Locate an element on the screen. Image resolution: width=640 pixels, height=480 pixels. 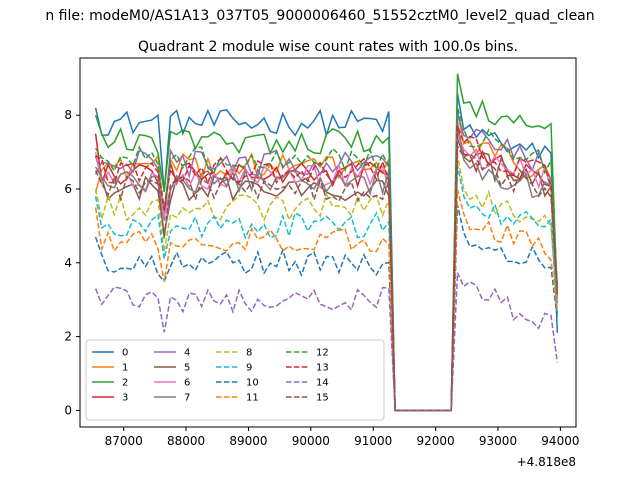
x-tick-label: 92000 is located at coordinates (436, 441).